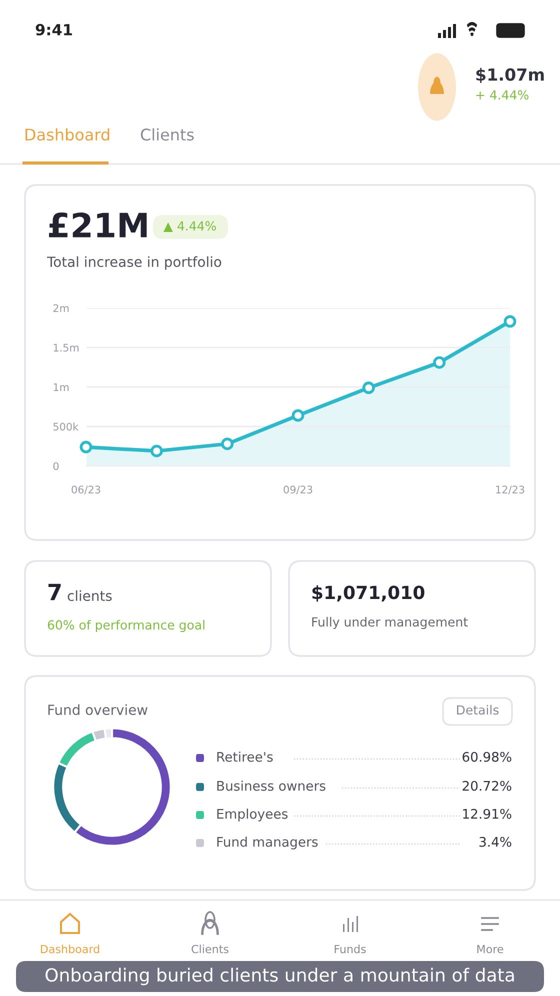  Describe the element at coordinates (487, 757) in the screenshot. I see `data-label: 60.98%` at that location.